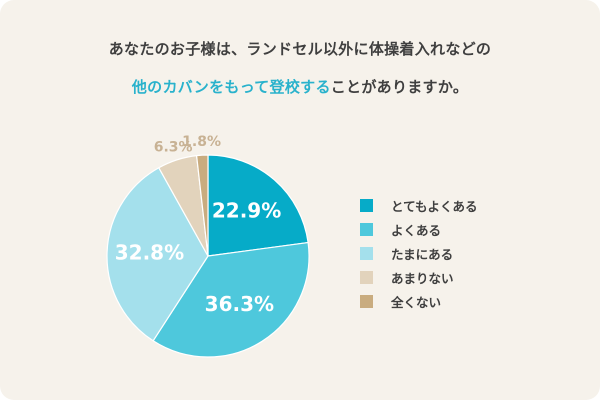  Describe the element at coordinates (246, 210) in the screenshot. I see `slice-value-label-0: 22.9%` at that location.